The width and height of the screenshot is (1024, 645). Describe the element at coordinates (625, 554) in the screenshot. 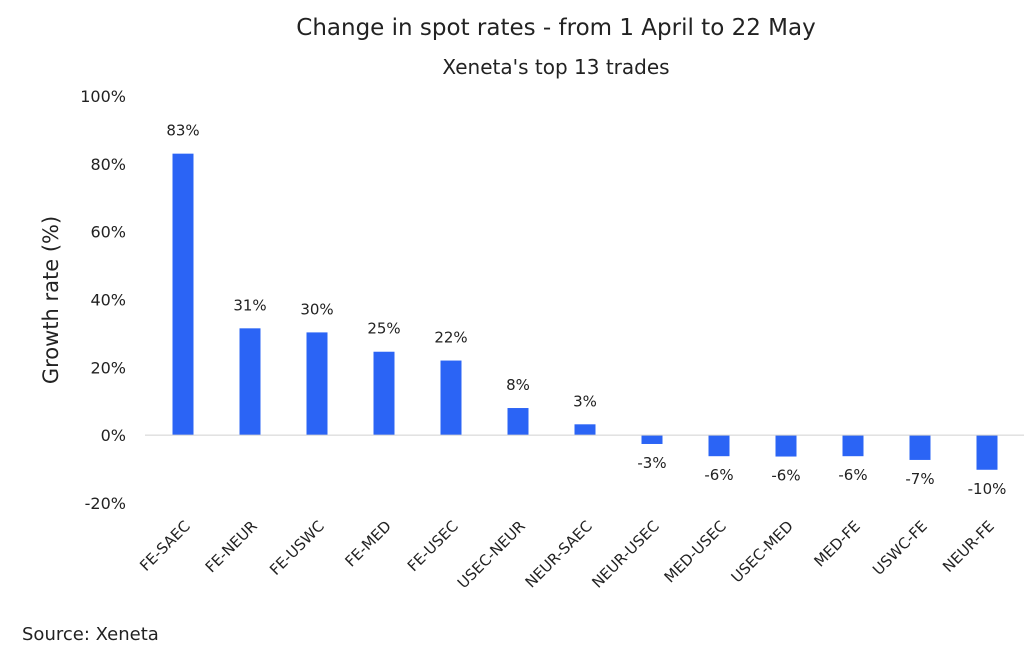

I see `x-tick-label: NEUR-USEC` at that location.